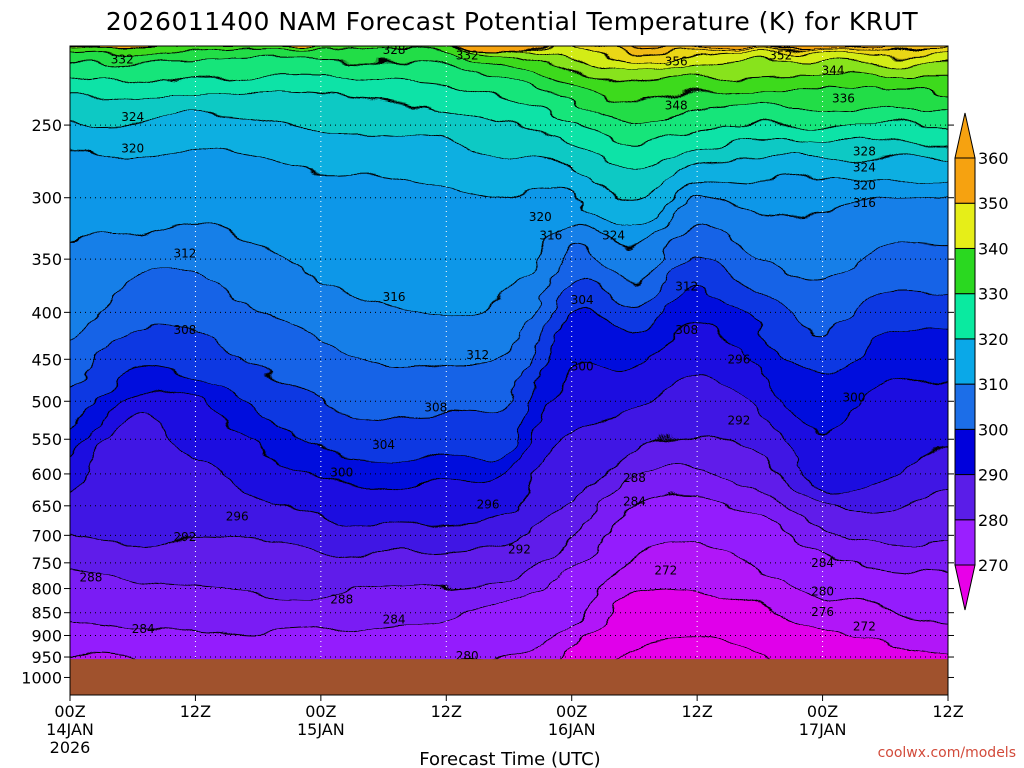  What do you see at coordinates (46, 563) in the screenshot?
I see `y-tick-label: 750` at bounding box center [46, 563].